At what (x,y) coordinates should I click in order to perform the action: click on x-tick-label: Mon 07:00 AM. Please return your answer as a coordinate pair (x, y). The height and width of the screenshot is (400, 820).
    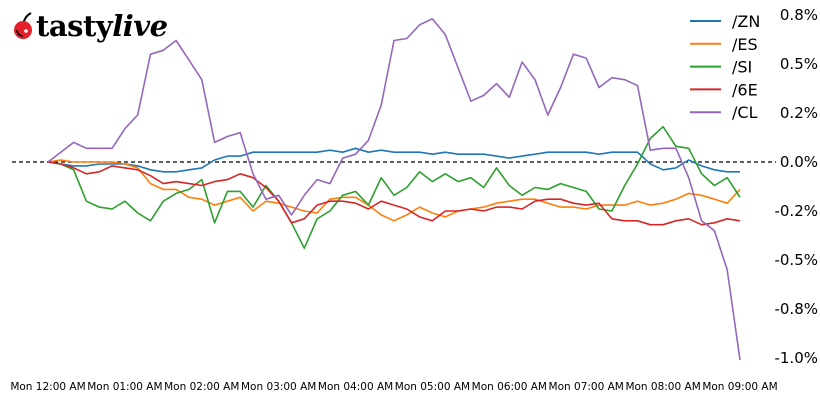
    Looking at the image, I should click on (586, 387).